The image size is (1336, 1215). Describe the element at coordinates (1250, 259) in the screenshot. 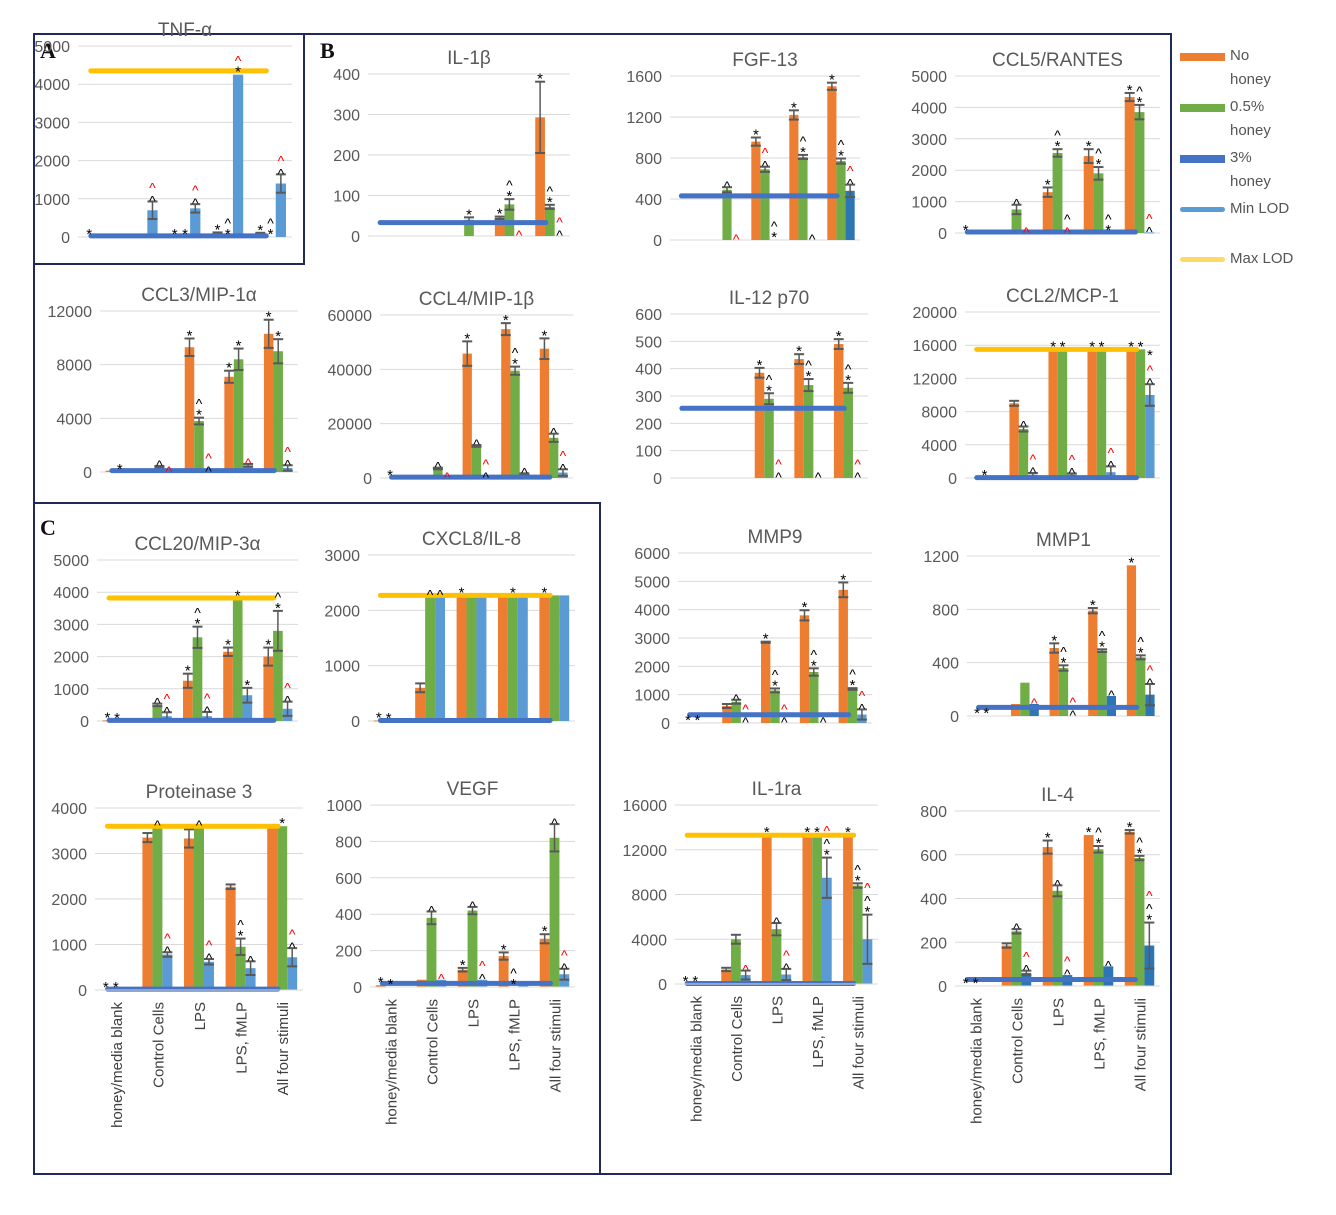

I see `legend-item-max-lod: Max LOD` at that location.